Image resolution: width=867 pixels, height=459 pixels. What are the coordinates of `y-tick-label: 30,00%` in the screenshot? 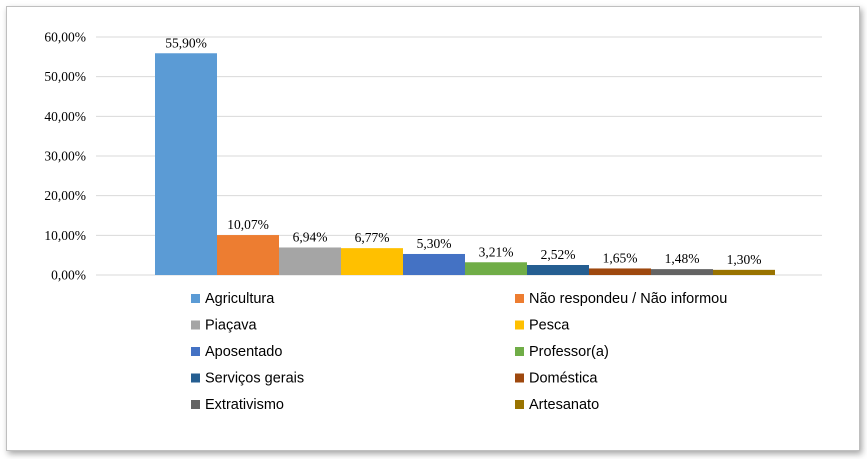 It's located at (65, 156).